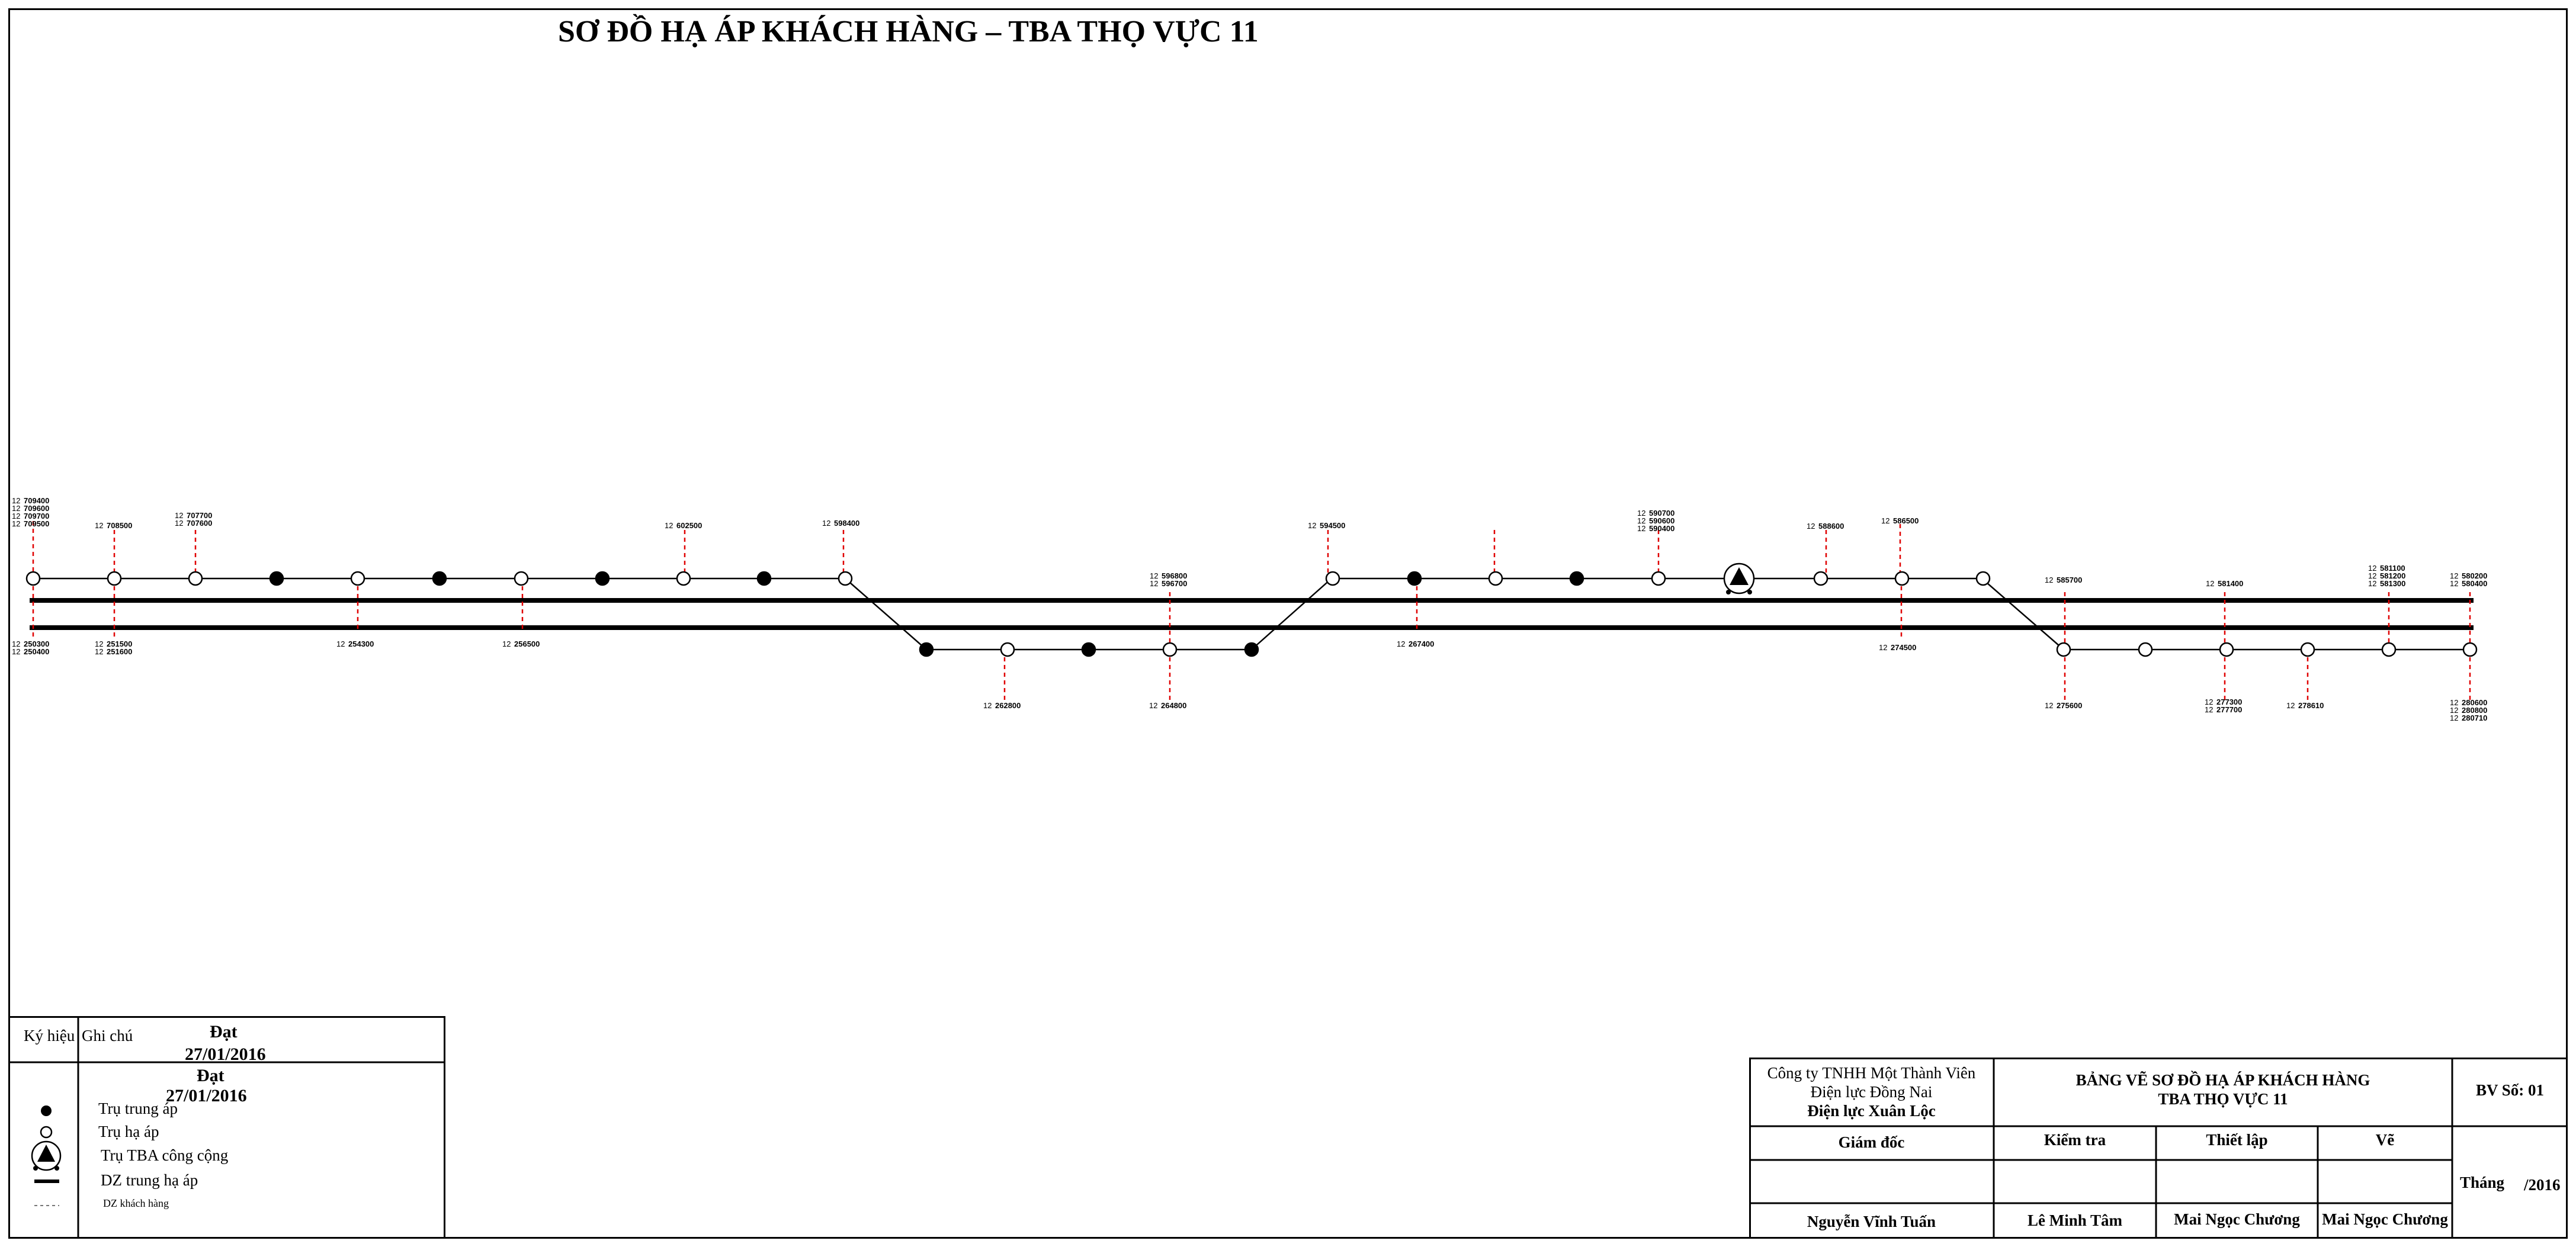  I want to click on poles-upper, so click(1008, 578).